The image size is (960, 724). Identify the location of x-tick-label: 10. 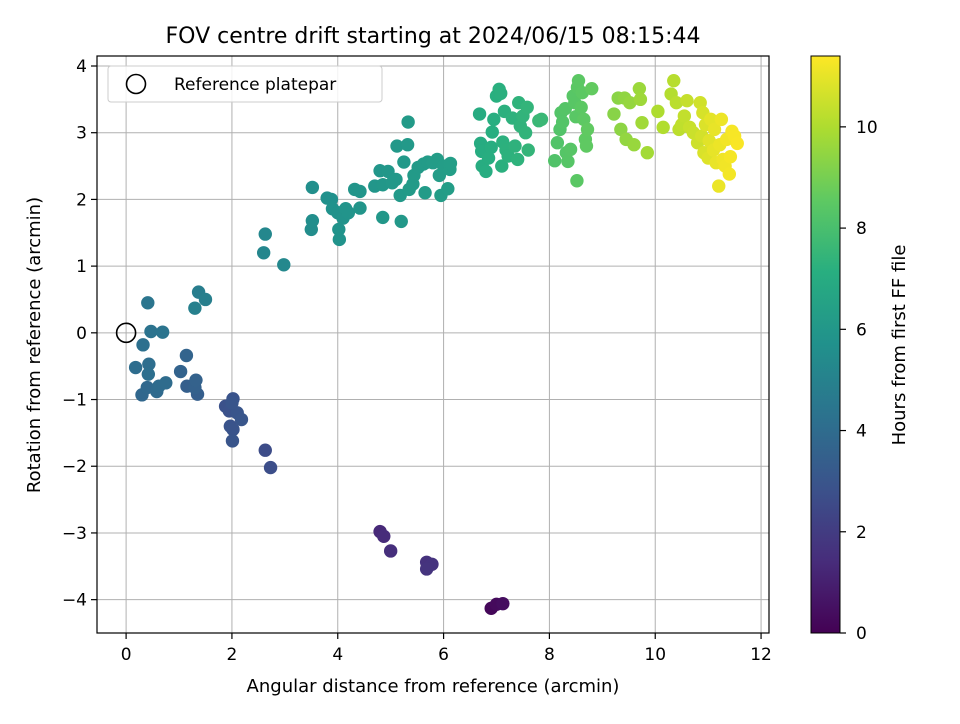
(655, 655).